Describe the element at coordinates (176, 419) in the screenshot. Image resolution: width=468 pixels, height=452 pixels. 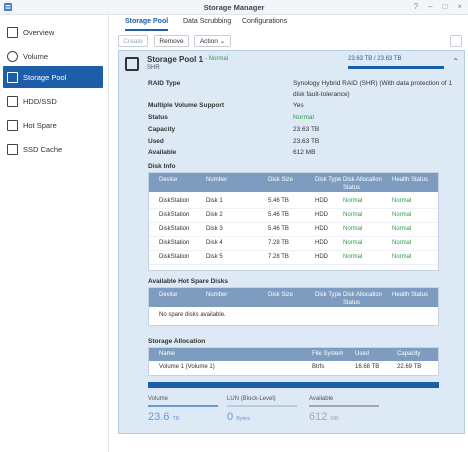
I see `summary-unit: TB` at that location.